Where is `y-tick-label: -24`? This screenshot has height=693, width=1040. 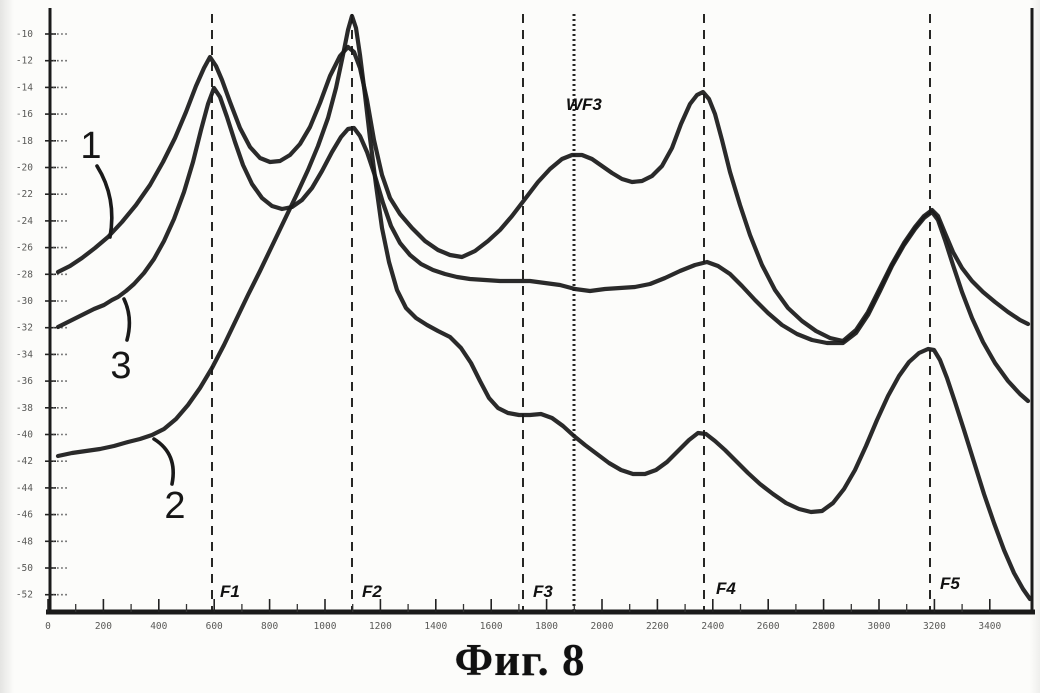
y-tick-label: -24 is located at coordinates (24, 221).